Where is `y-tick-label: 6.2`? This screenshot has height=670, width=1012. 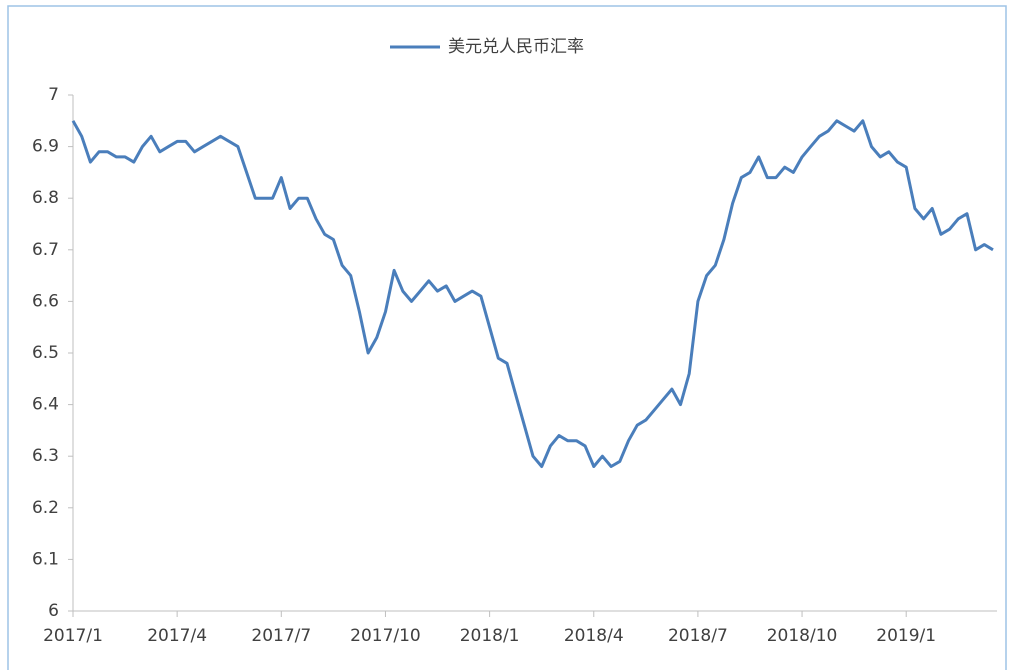 y-tick-label: 6.2 is located at coordinates (45, 508).